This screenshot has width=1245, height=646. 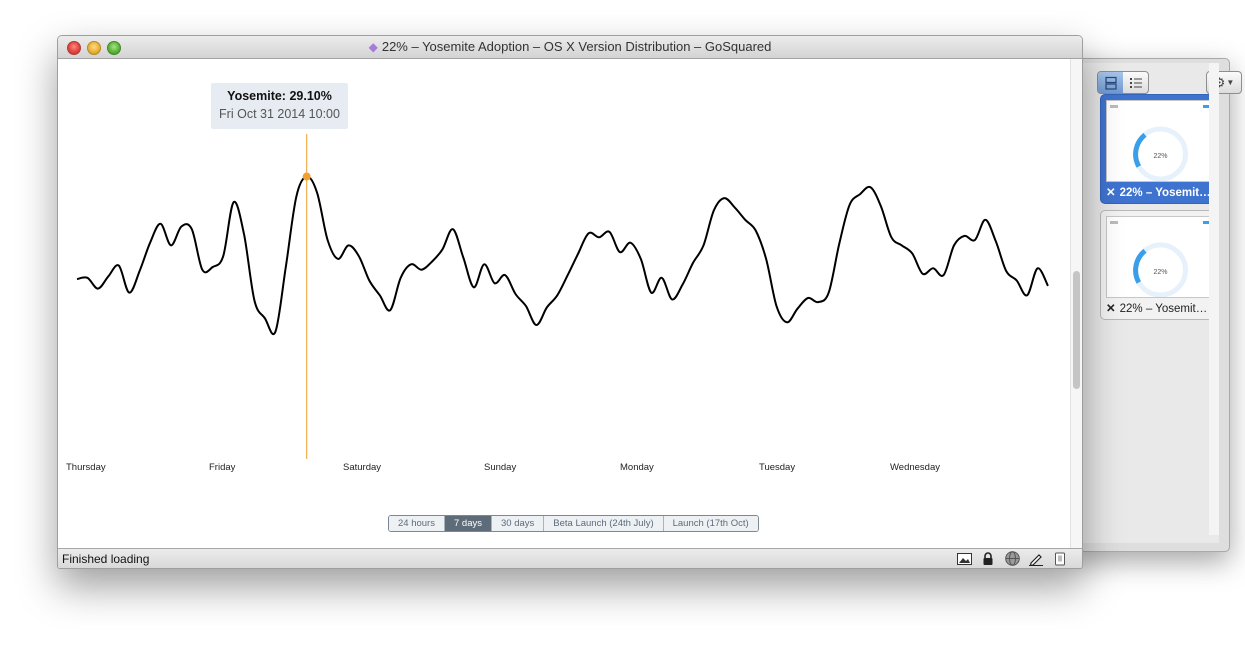 I want to click on close-window-button, so click(x=74, y=48).